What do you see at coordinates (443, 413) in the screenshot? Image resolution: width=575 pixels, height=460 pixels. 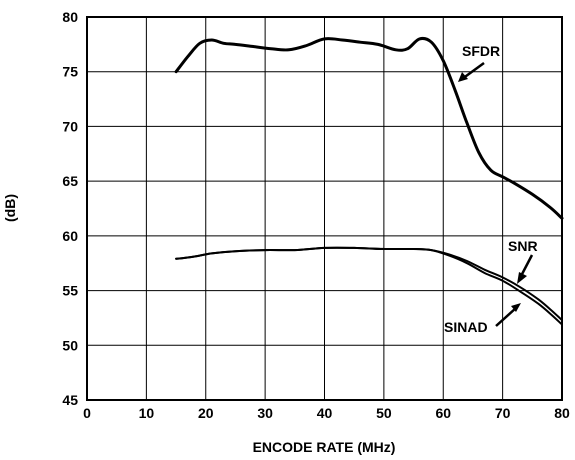 I see `x-tick-label: 60` at bounding box center [443, 413].